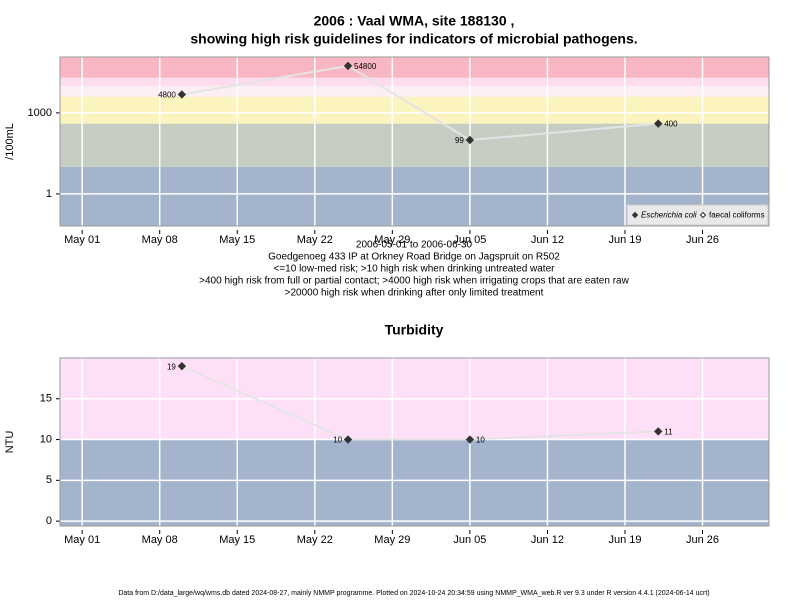 Image resolution: width=800 pixels, height=600 pixels. What do you see at coordinates (414, 21) in the screenshot?
I see `chart-title: 2006 : Vaal WMA, site 188130 ,` at bounding box center [414, 21].